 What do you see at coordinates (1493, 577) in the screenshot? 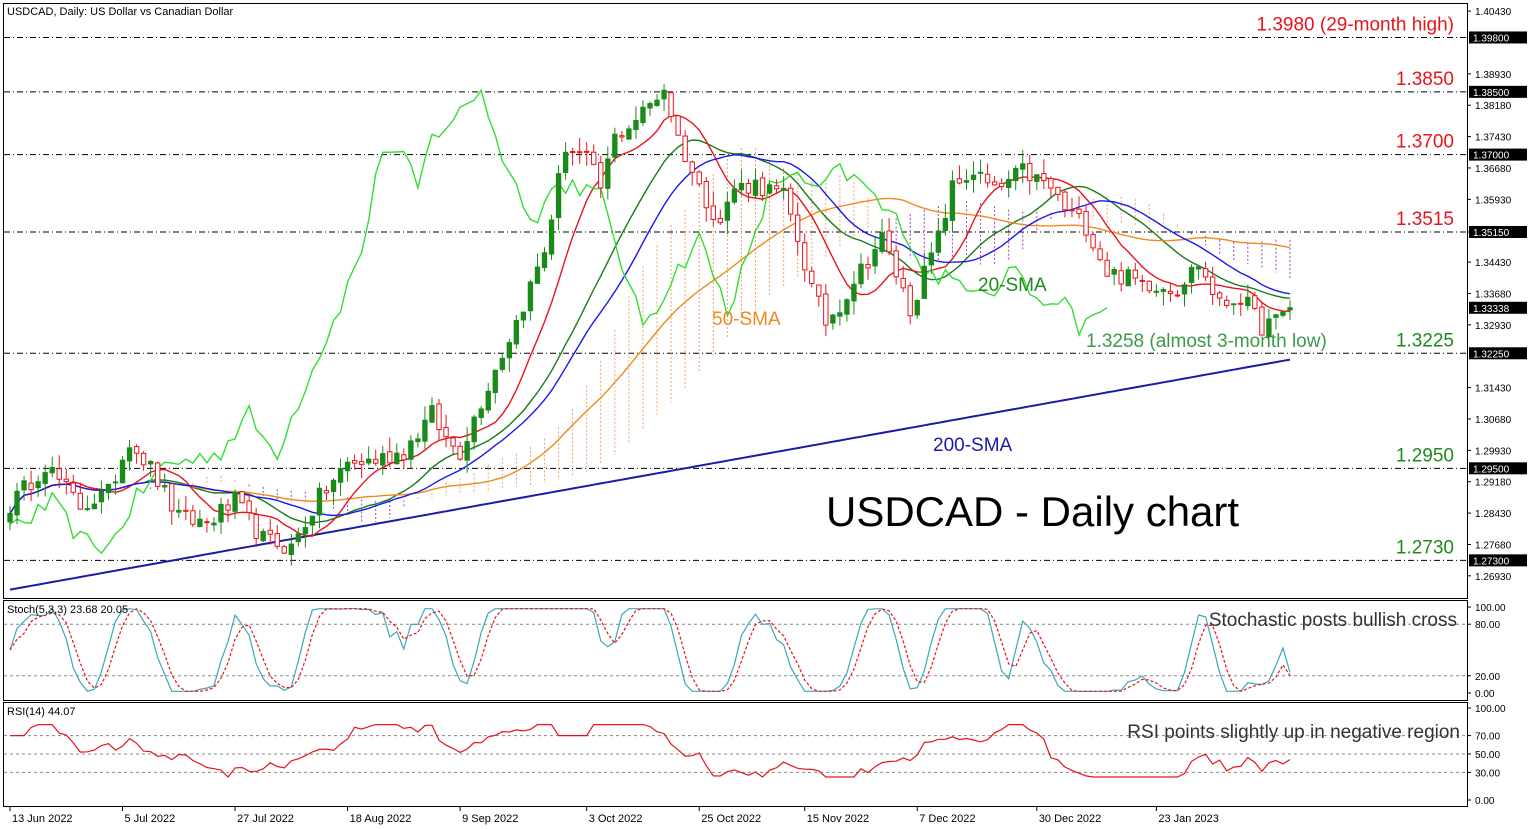
I see `price-tick-label: 1.26930` at bounding box center [1493, 577].